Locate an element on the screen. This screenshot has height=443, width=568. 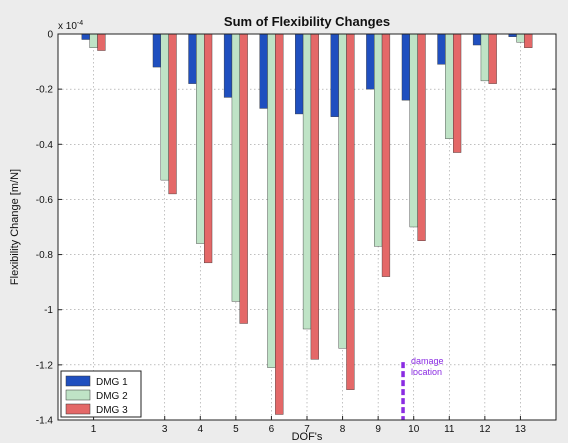
legend-swatch-dmg1 is located at coordinates (78, 381).